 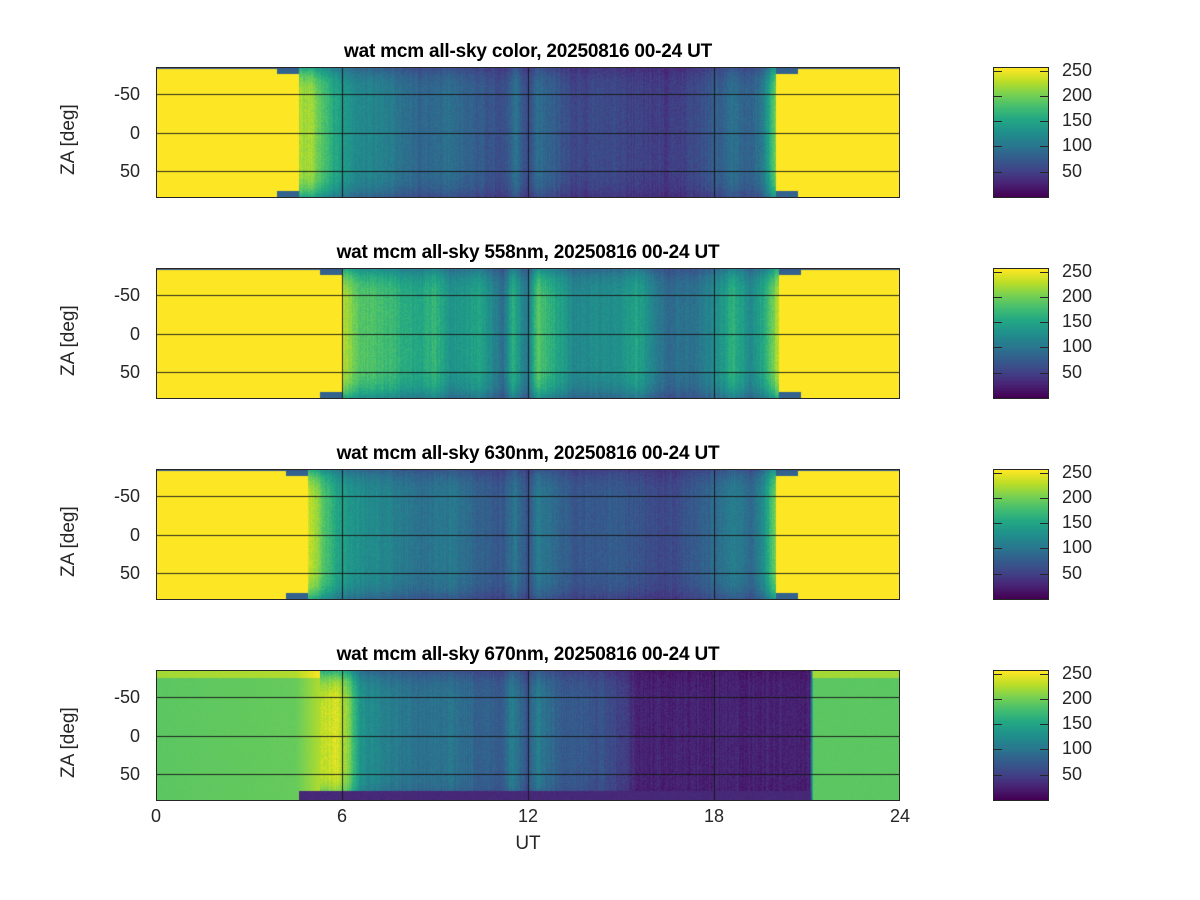 I want to click on x-tick-label: 24, so click(x=900, y=816).